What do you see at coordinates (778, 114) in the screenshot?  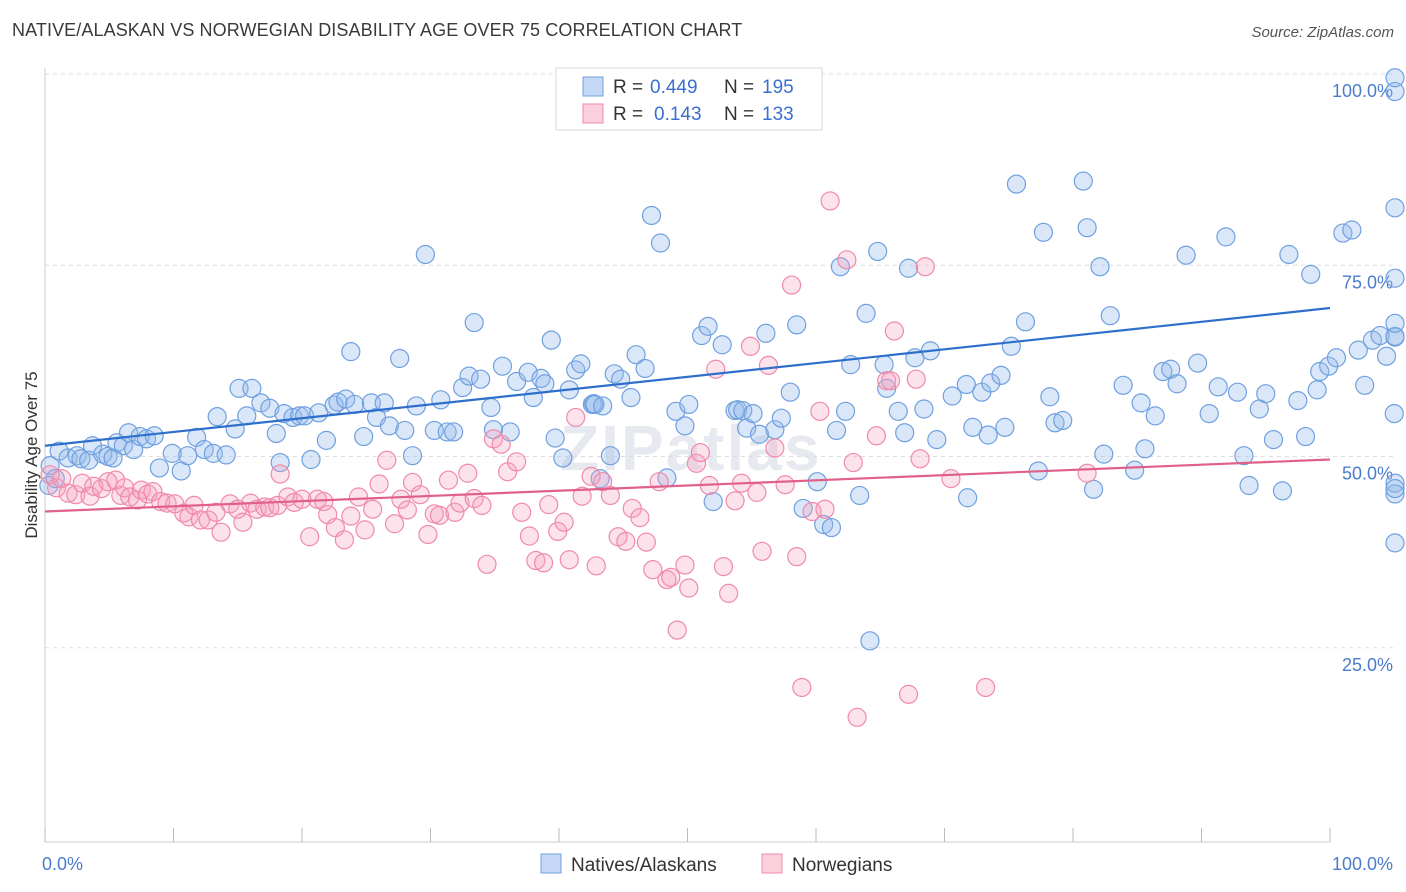 I see `legend-n-value-2: 133` at bounding box center [778, 114].